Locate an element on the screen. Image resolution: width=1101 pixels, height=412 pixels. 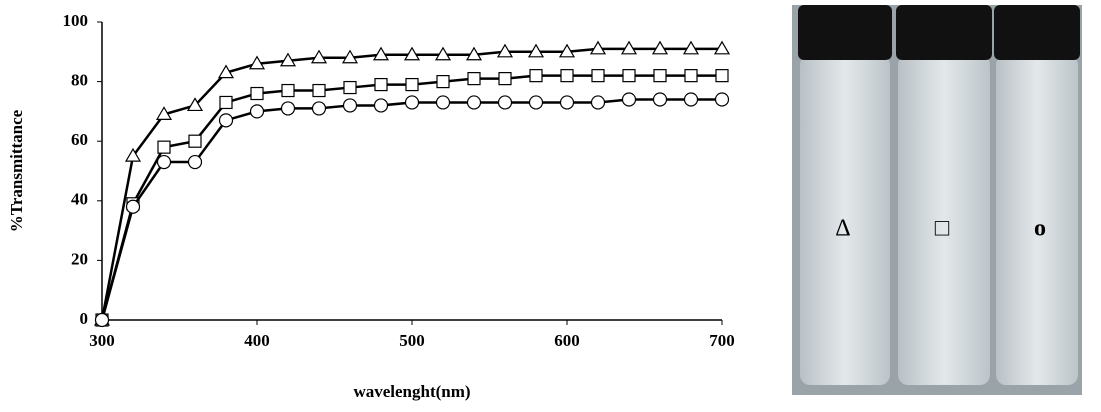
x-tick-label: 700 is located at coordinates (722, 340).